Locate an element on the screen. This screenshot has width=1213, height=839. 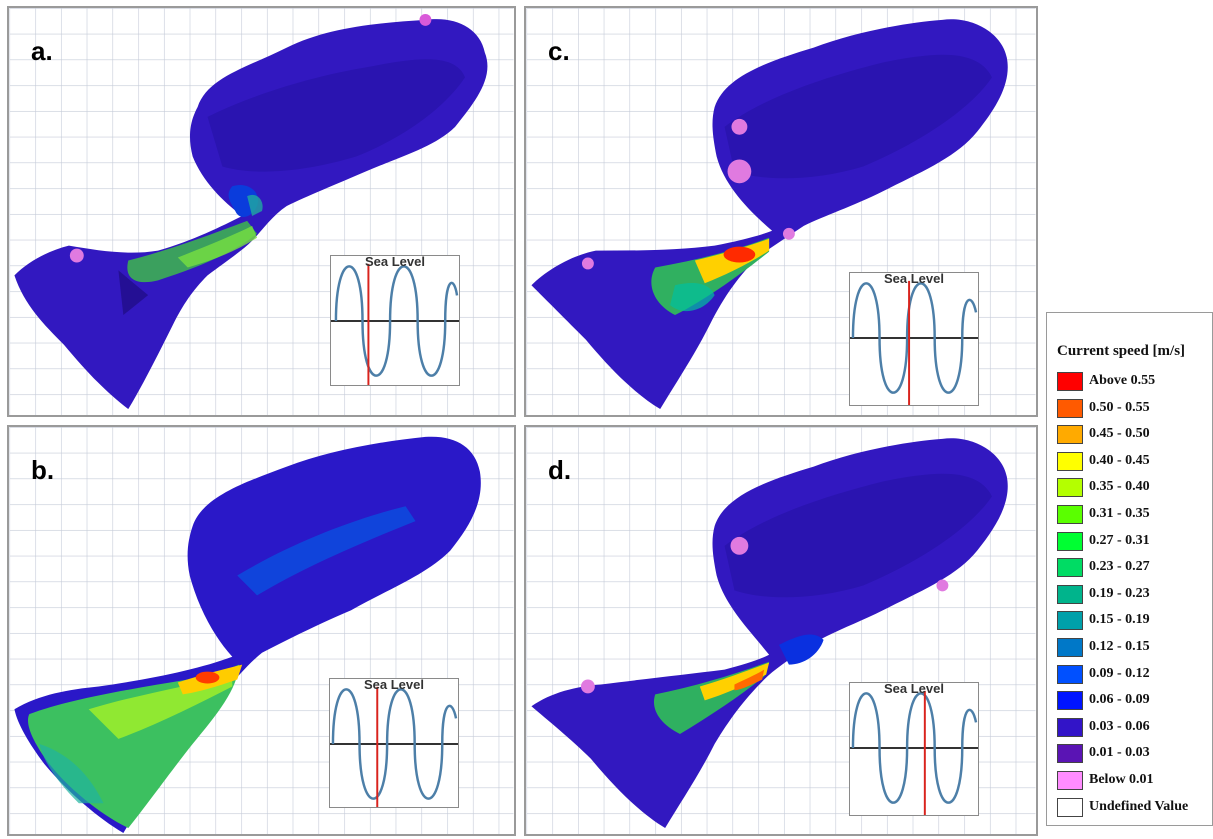
legend-item: 0.15 - 0.19 is located at coordinates (1132, 621).